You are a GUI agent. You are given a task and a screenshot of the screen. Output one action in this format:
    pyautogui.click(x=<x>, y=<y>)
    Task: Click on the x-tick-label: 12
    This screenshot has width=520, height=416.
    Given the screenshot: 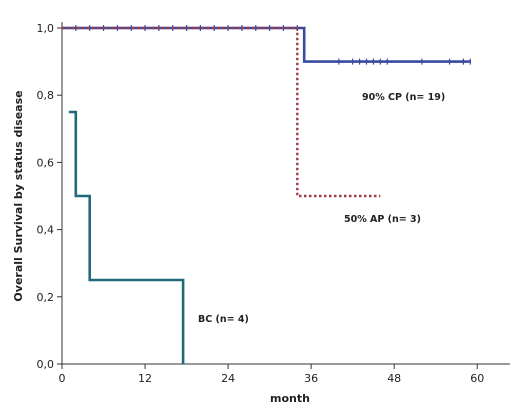 What is the action you would take?
    pyautogui.click(x=145, y=378)
    